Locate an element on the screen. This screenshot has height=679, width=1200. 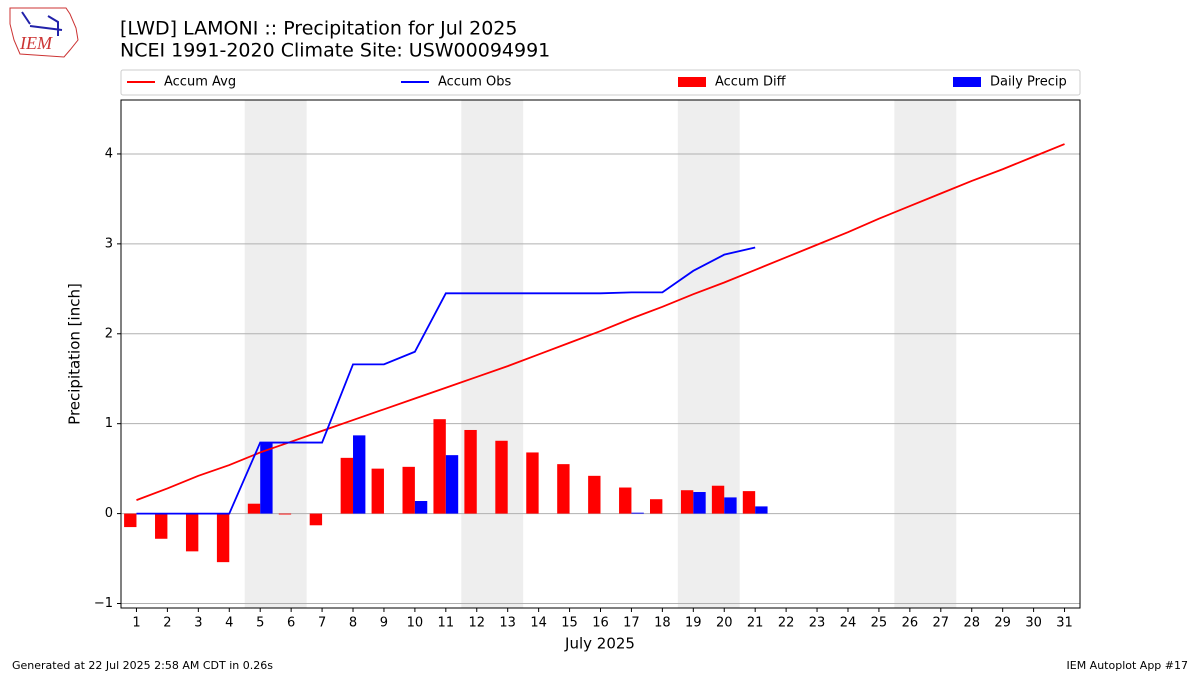
y-axis-label: Precipitation [inch] is located at coordinates (75, 354).